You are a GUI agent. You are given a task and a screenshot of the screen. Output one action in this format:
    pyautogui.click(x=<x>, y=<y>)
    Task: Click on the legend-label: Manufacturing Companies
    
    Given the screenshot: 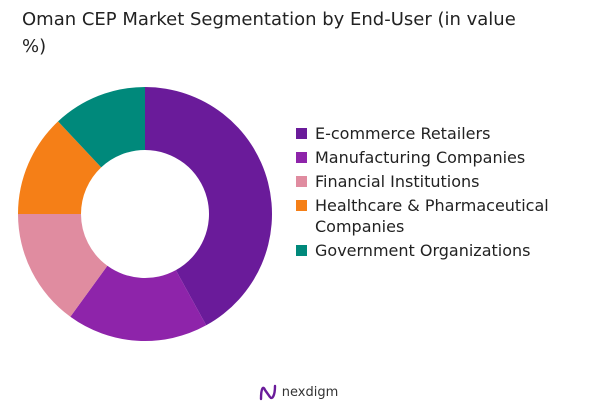 What is the action you would take?
    pyautogui.click(x=420, y=157)
    